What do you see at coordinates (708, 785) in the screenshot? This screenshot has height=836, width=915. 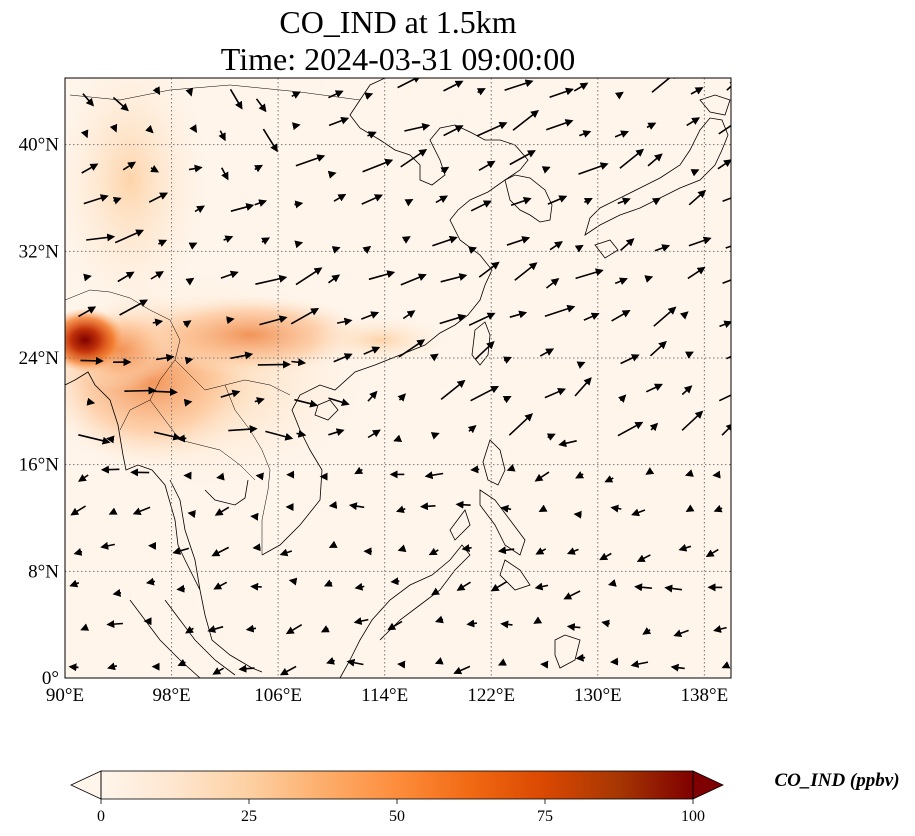 I see `colorbar-extend-max` at bounding box center [708, 785].